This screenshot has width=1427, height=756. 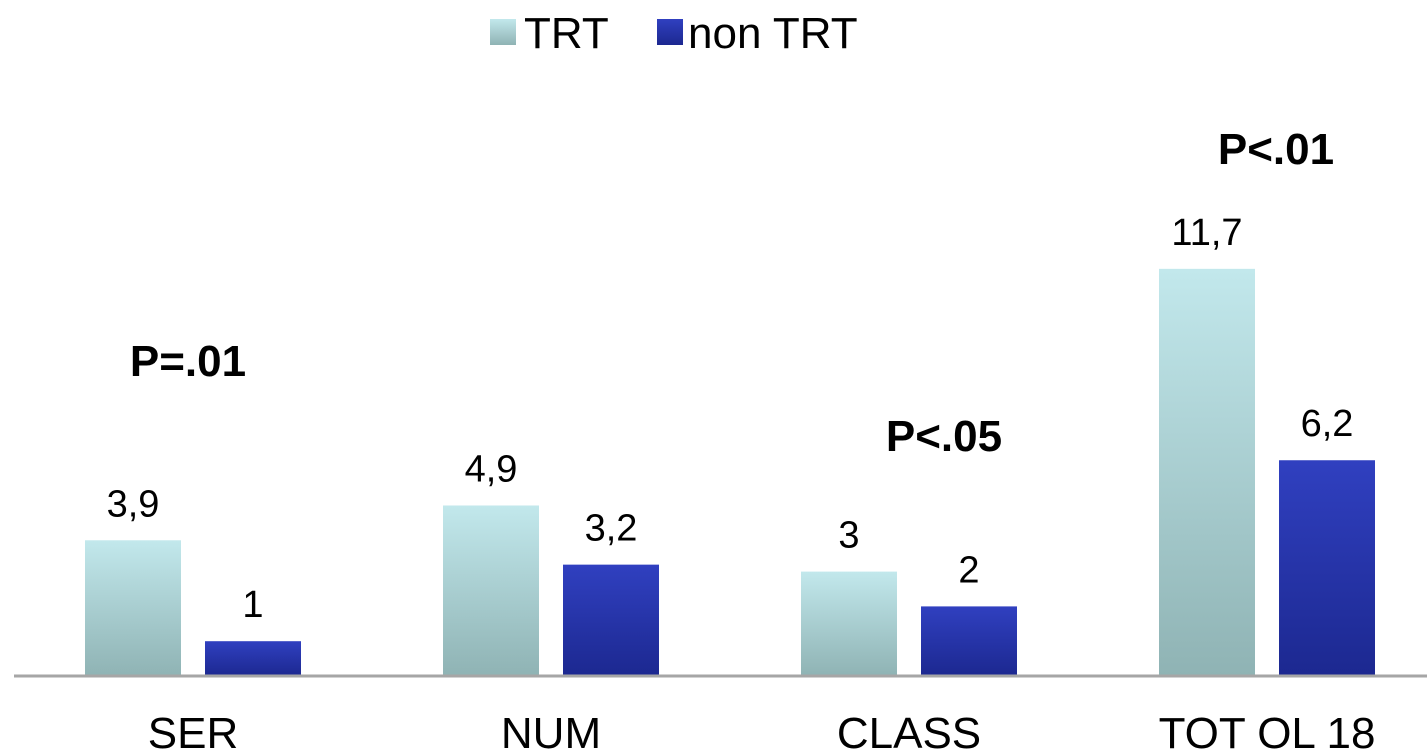 I want to click on legend: TRT non TRT, so click(x=674, y=33).